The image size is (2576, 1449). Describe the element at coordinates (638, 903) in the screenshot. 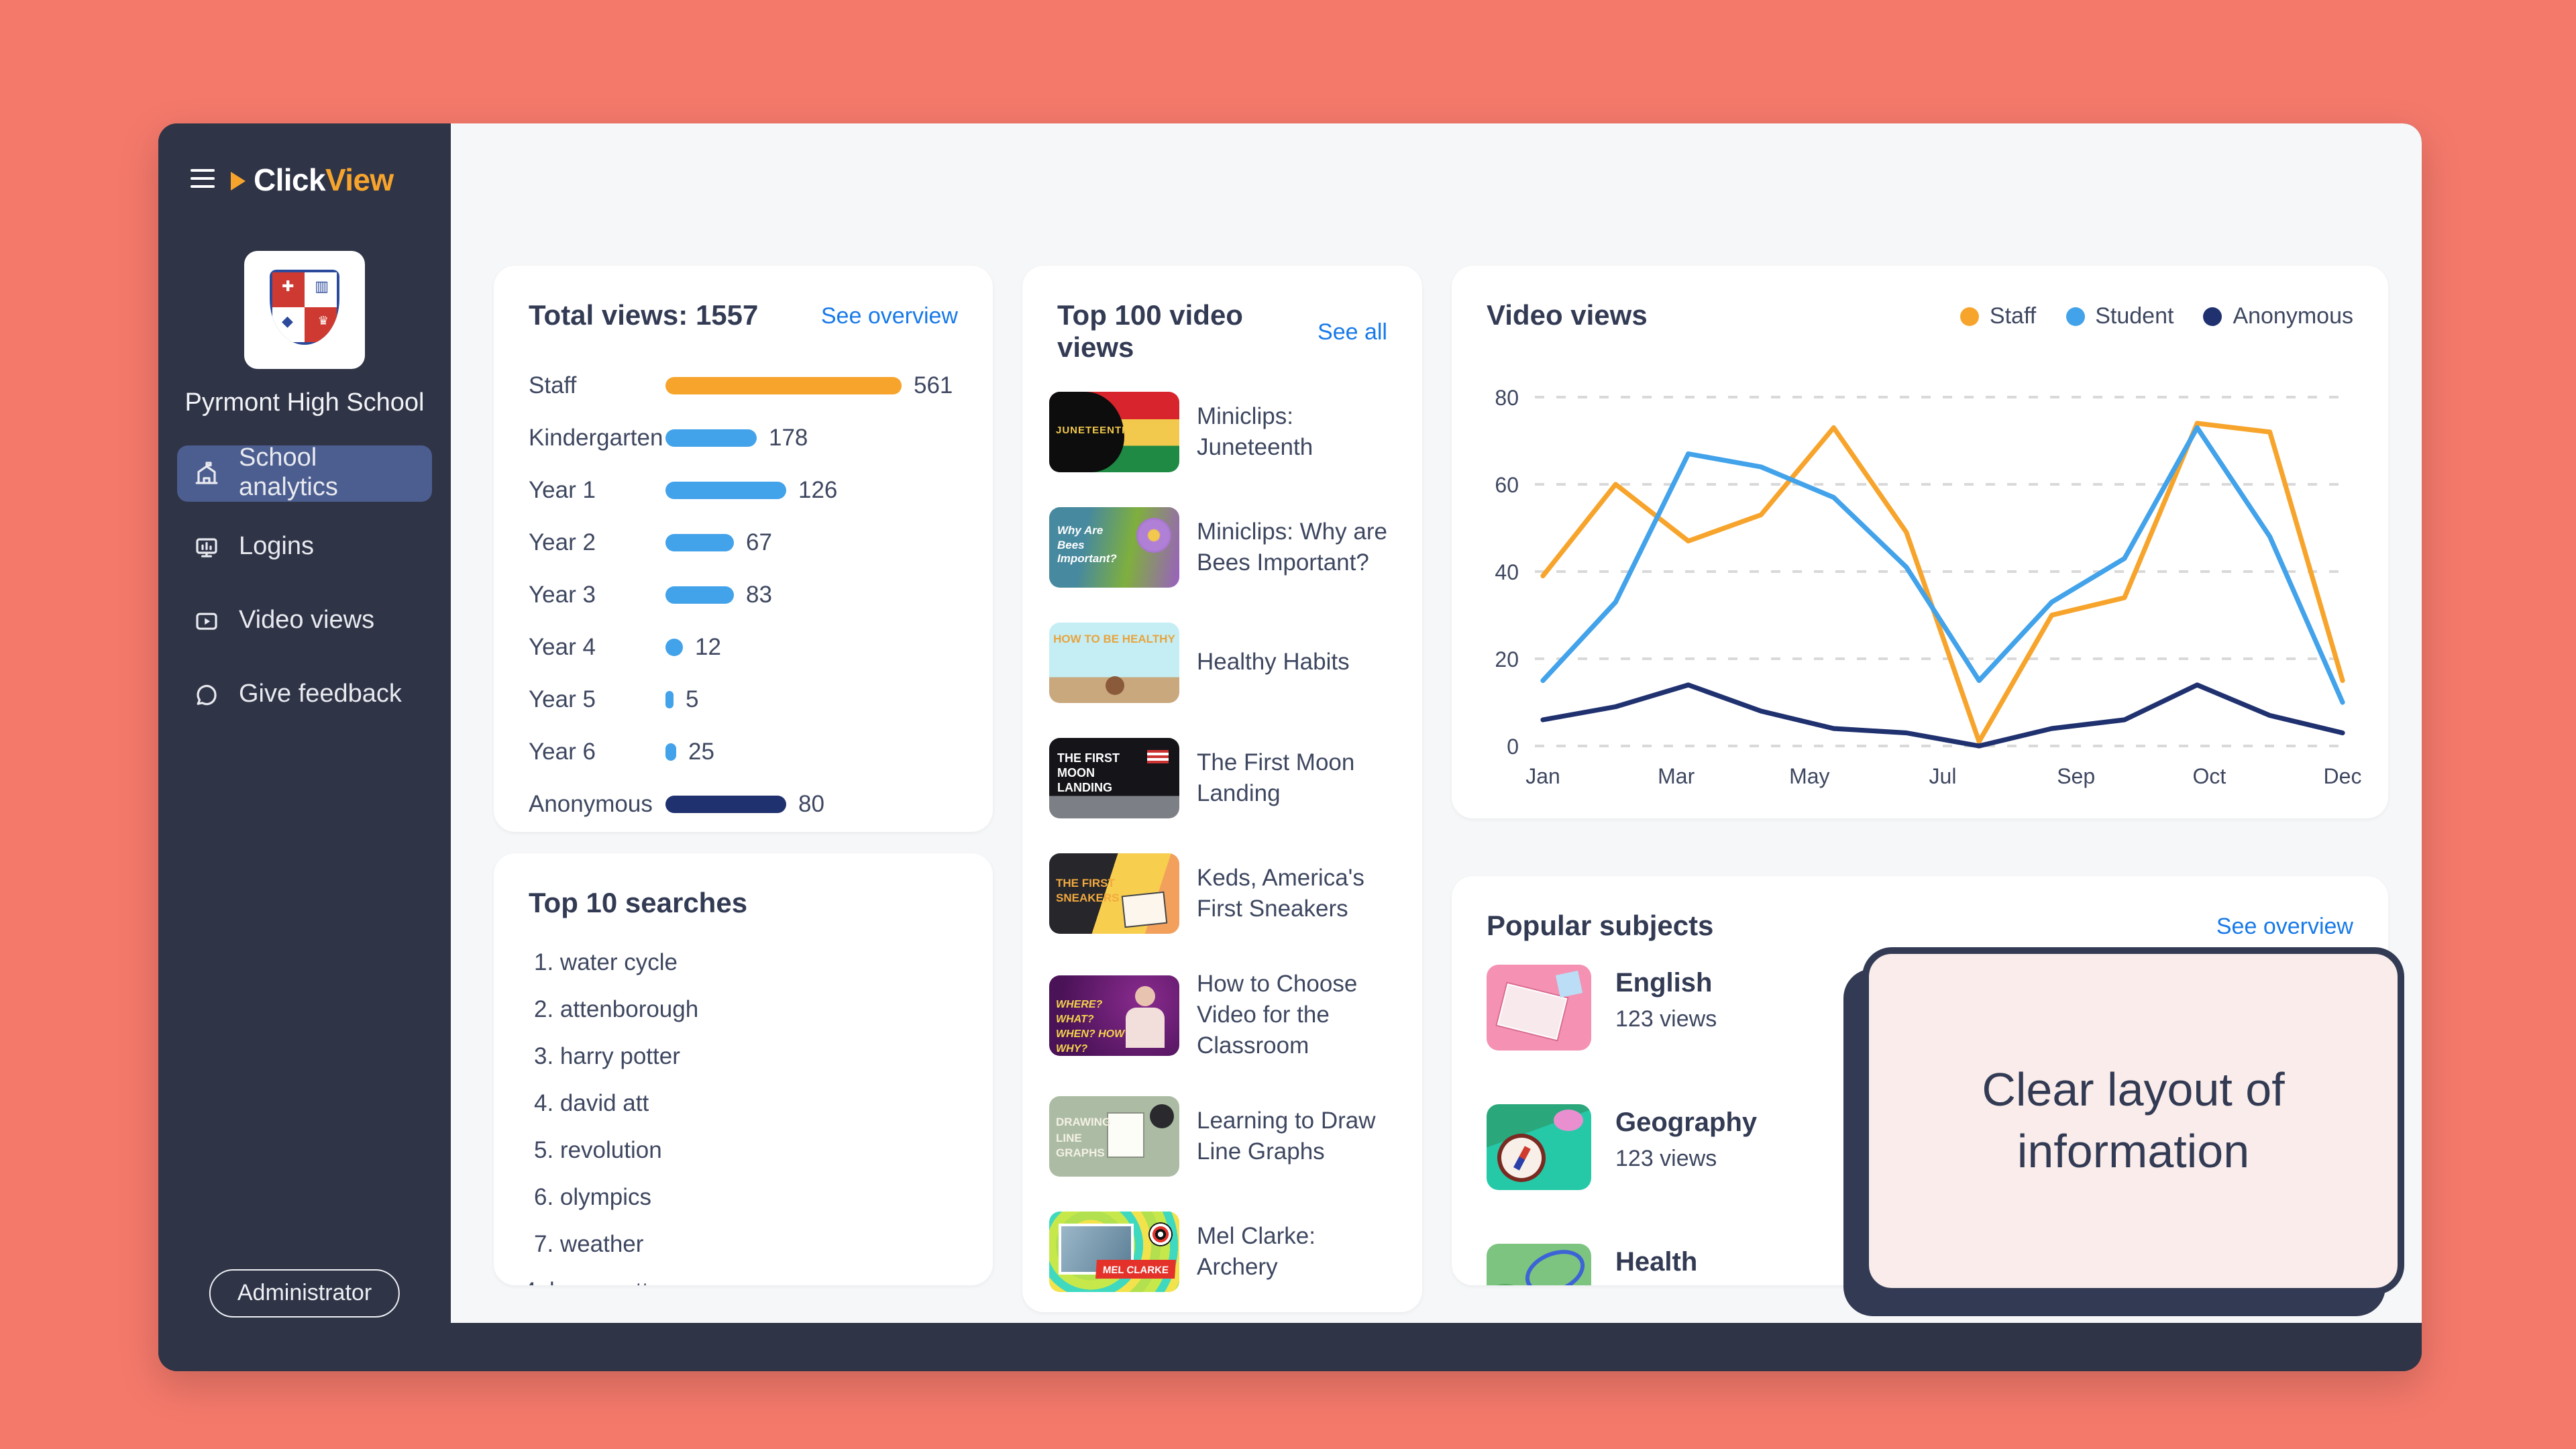

I see `top-searches-title: Top 10 searches` at that location.